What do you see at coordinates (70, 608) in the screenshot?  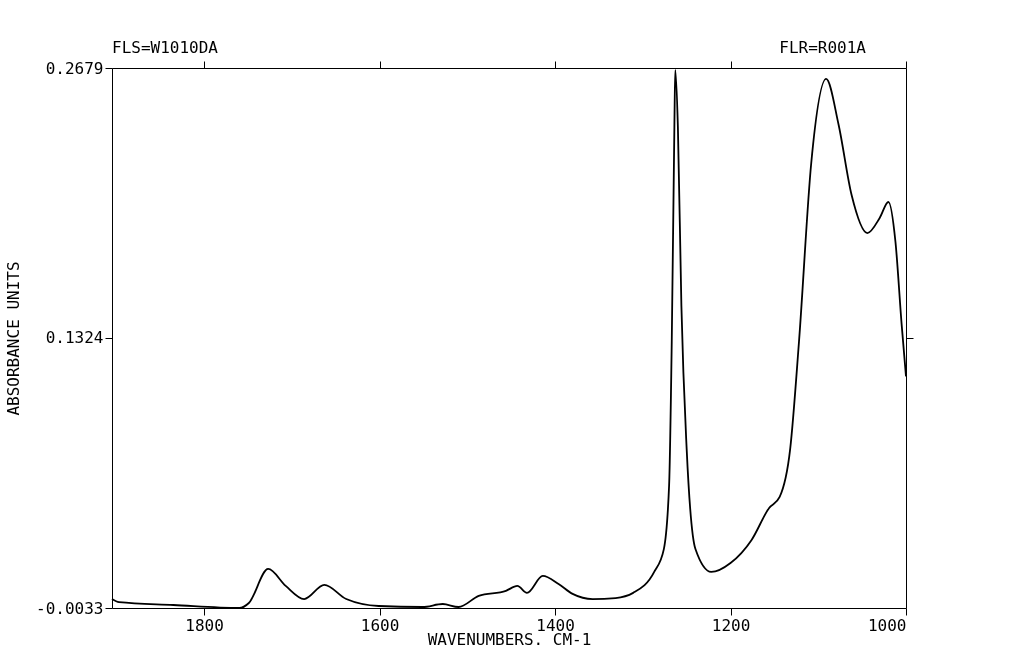 I see `y-tick-label: -0.0033` at bounding box center [70, 608].